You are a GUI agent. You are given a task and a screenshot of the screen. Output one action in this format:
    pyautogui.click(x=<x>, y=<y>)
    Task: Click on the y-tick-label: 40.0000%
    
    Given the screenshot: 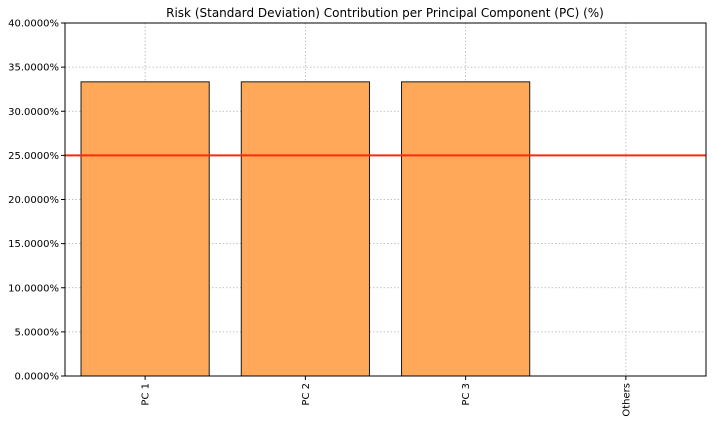 What is the action you would take?
    pyautogui.click(x=33, y=24)
    